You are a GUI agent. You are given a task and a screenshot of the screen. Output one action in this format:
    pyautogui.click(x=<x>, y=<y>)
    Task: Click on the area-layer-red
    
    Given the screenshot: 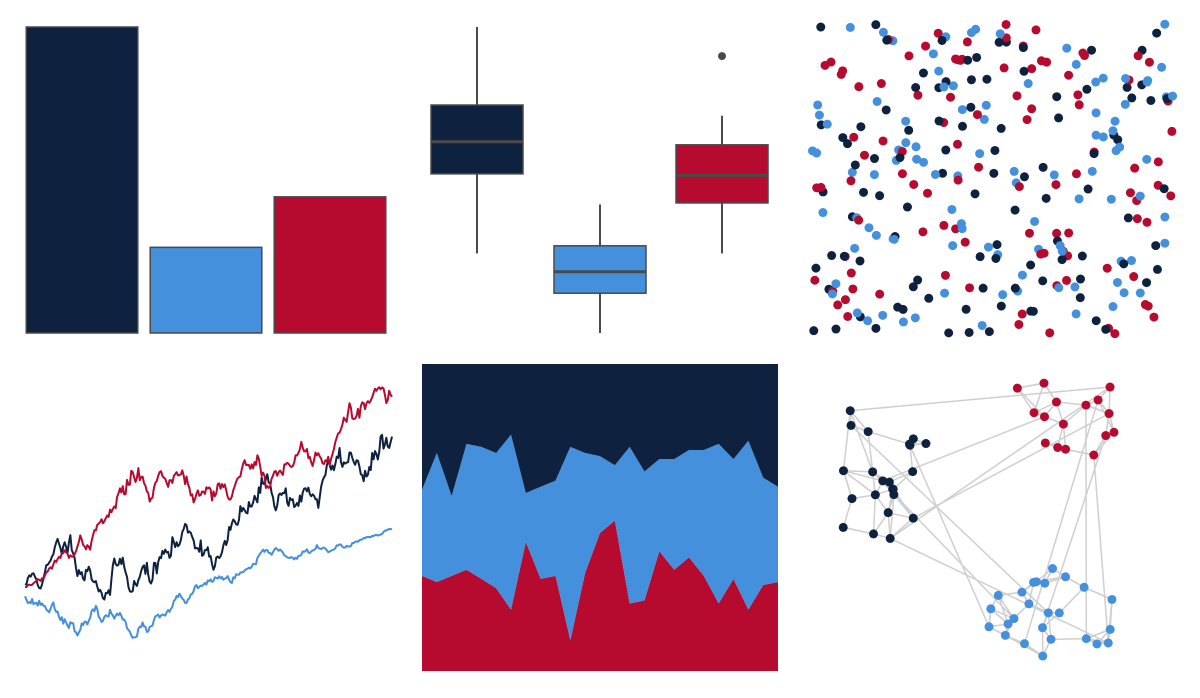 What is the action you would take?
    pyautogui.click(x=600, y=595)
    